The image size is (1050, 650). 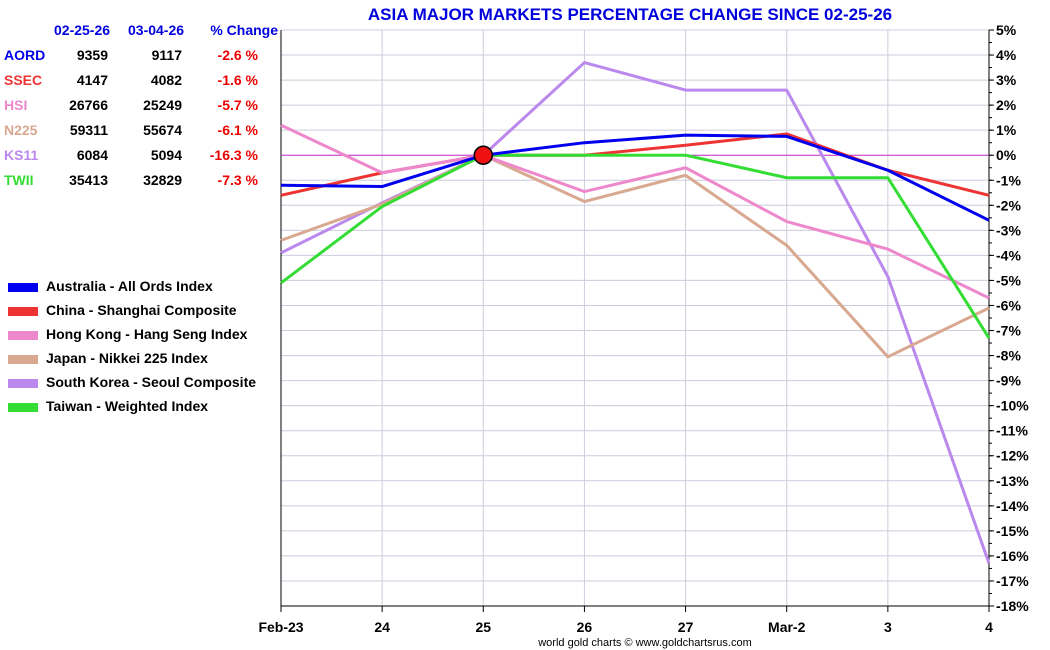 I want to click on index-code: SSEC, so click(x=23, y=80).